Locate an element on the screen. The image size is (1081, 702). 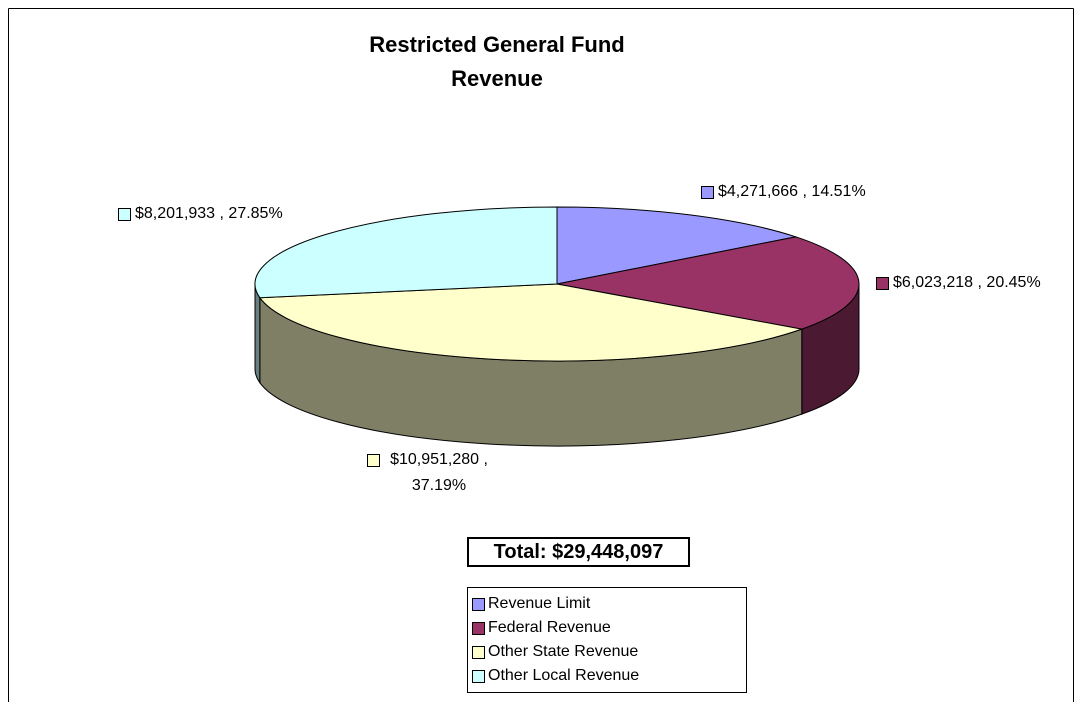
data-label: $6,023,218 , 20.45% is located at coordinates (967, 282).